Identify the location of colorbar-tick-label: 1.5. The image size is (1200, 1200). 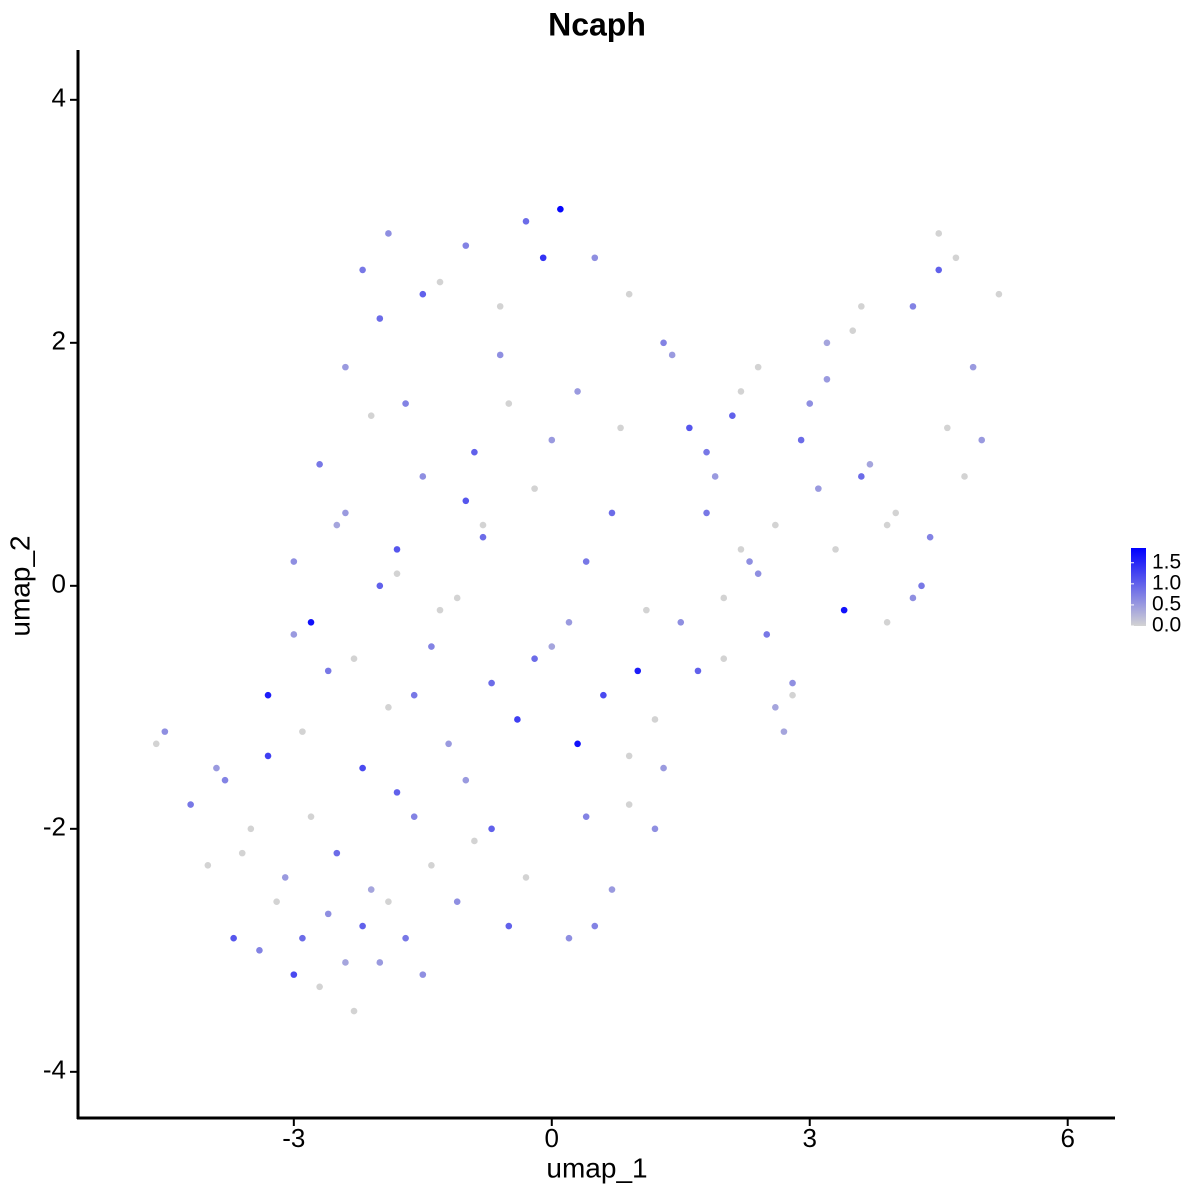
(1166, 561).